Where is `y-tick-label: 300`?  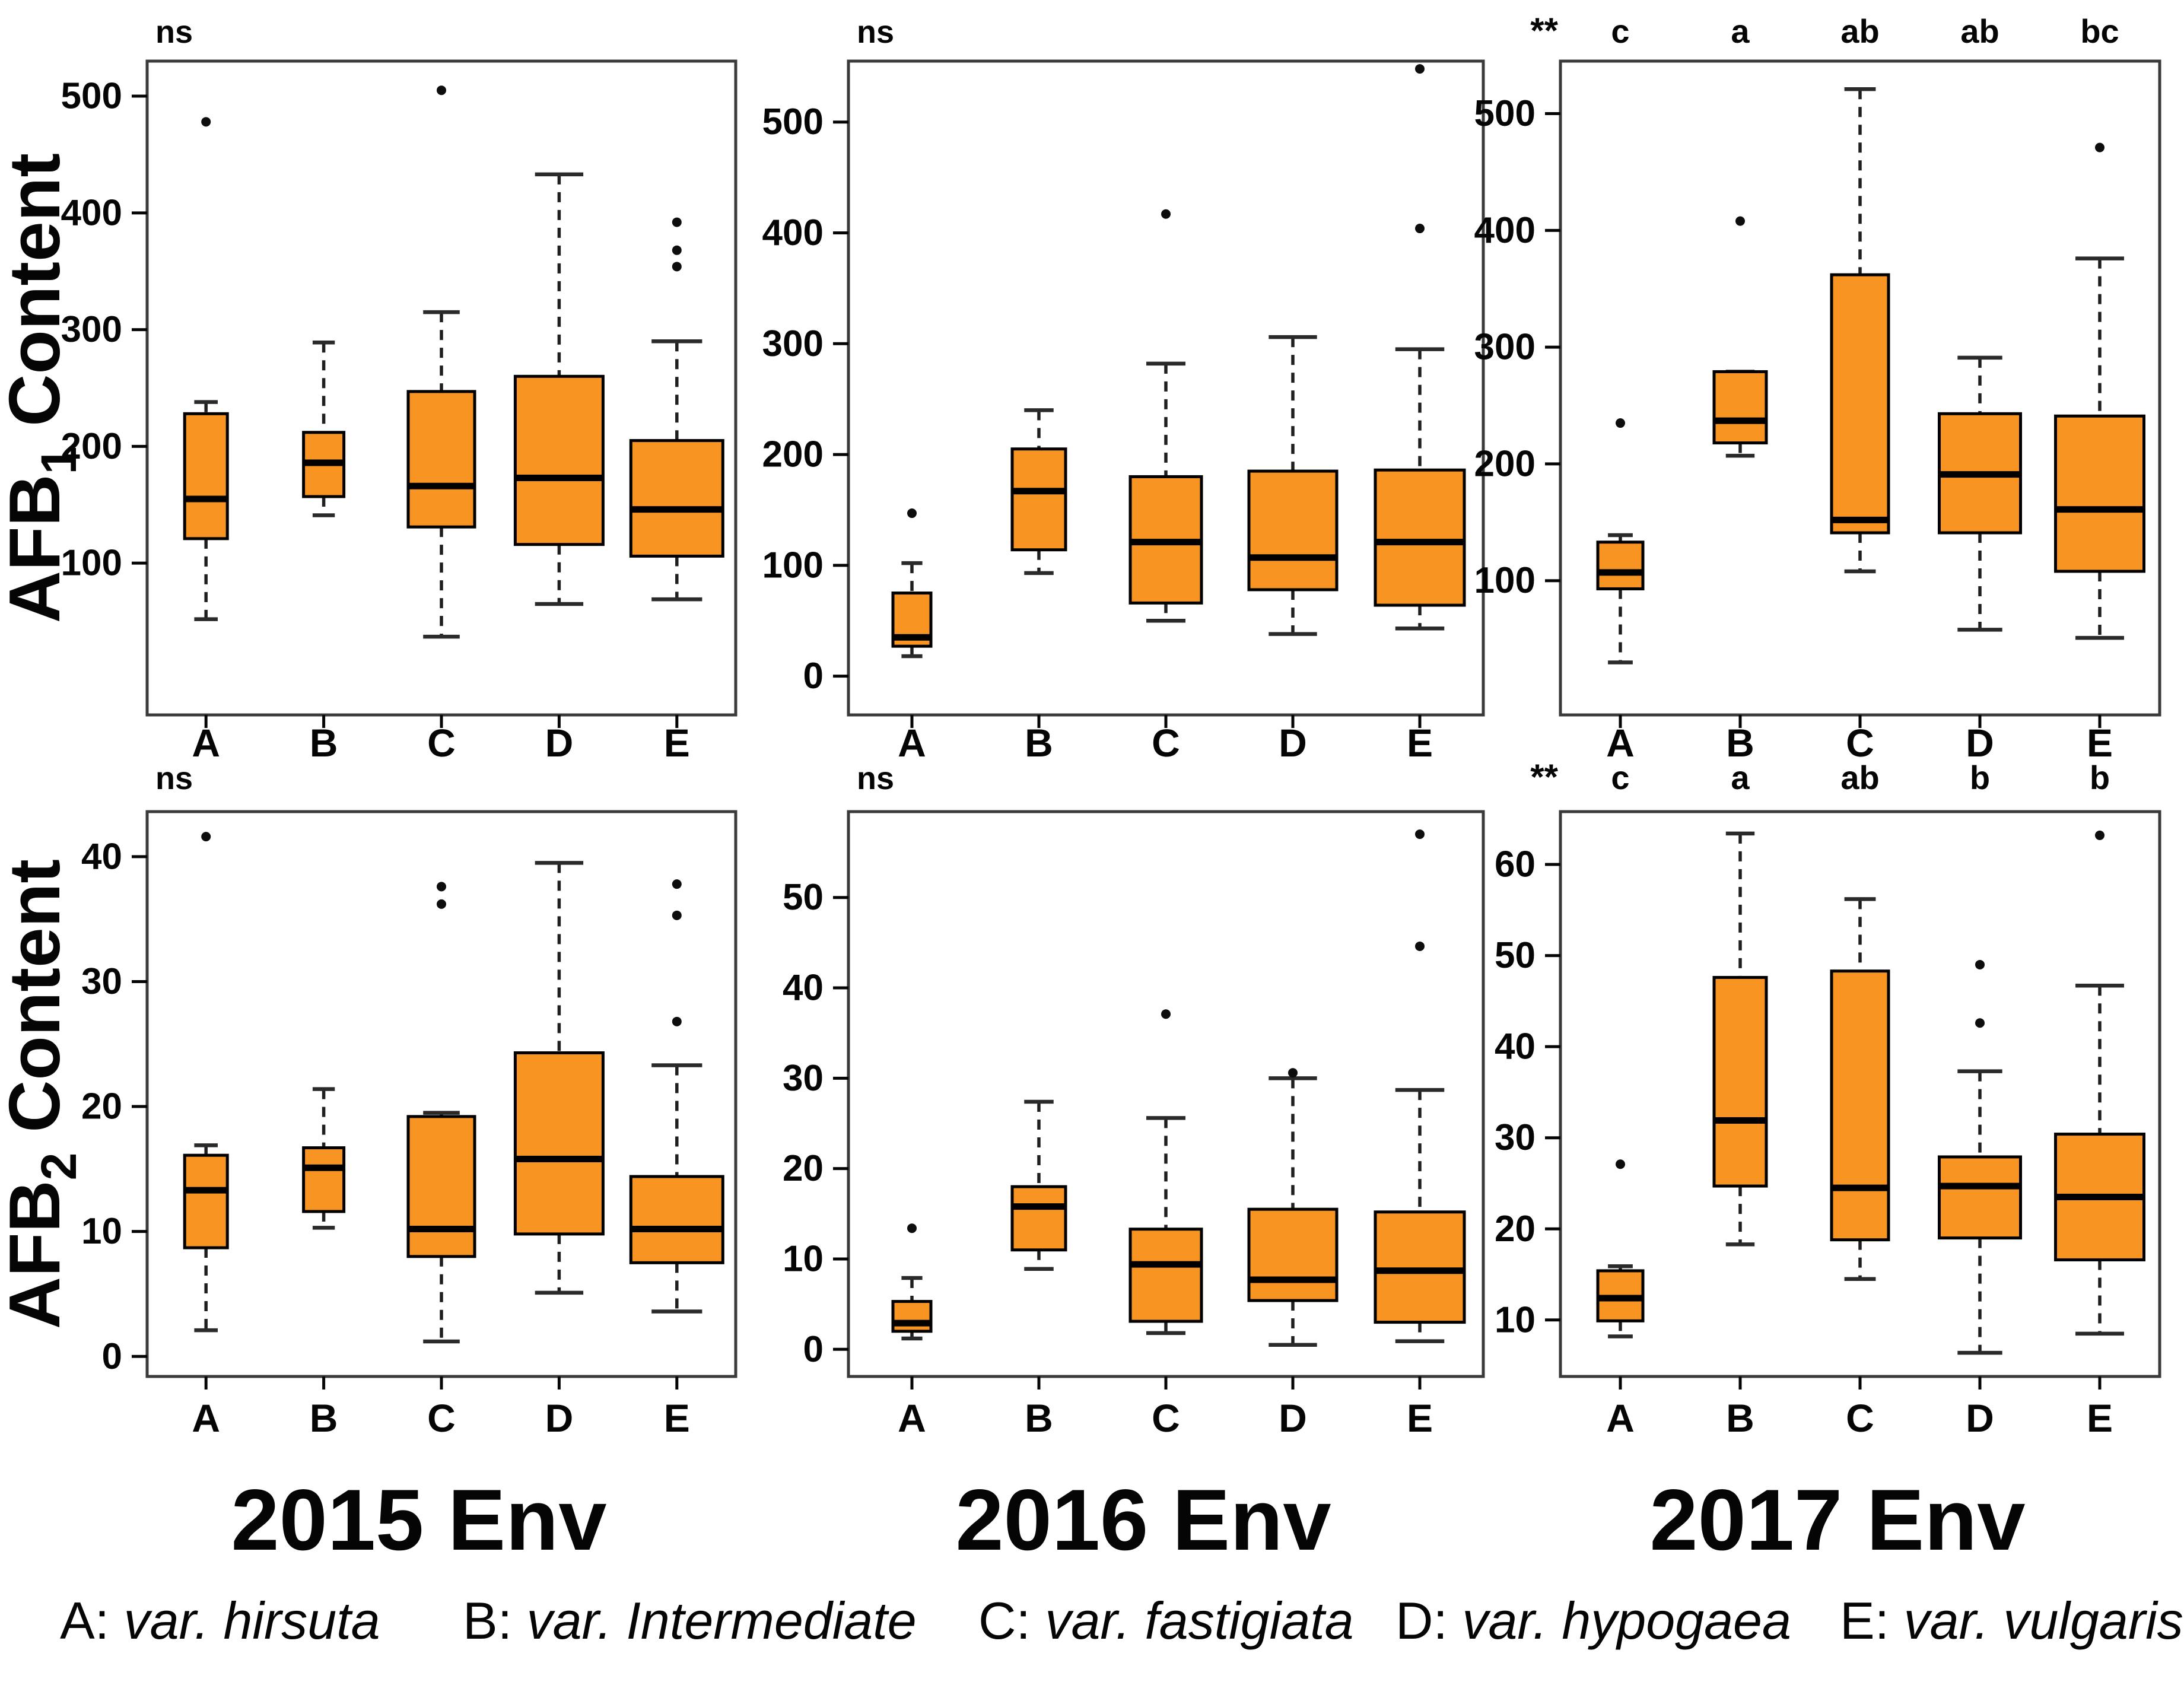 y-tick-label: 300 is located at coordinates (793, 343).